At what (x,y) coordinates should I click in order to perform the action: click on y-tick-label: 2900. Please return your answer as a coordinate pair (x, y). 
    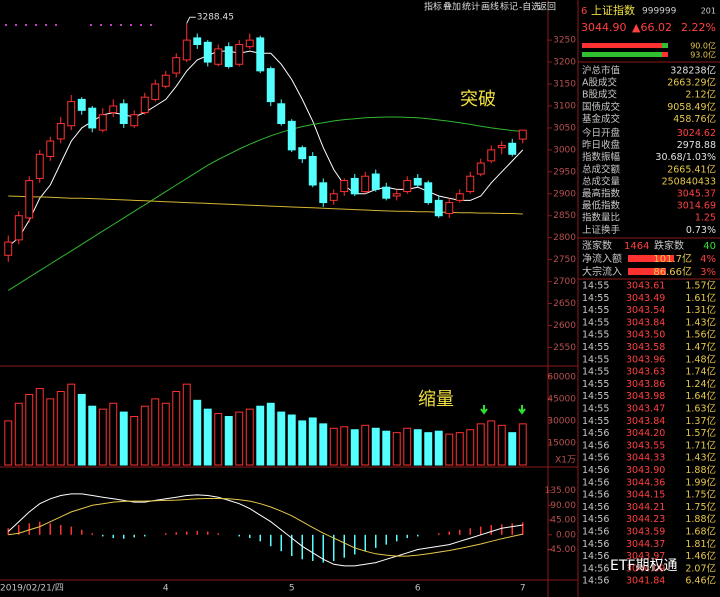
    Looking at the image, I should click on (564, 194).